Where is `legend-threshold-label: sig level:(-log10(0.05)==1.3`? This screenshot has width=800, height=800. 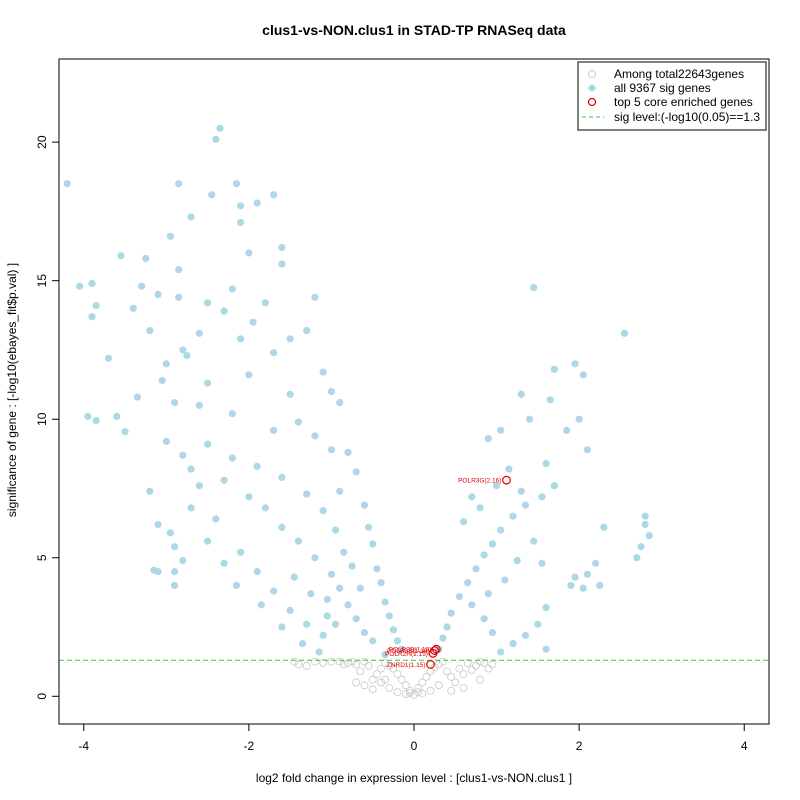 legend-threshold-label: sig level:(-log10(0.05)==1.3 is located at coordinates (687, 117).